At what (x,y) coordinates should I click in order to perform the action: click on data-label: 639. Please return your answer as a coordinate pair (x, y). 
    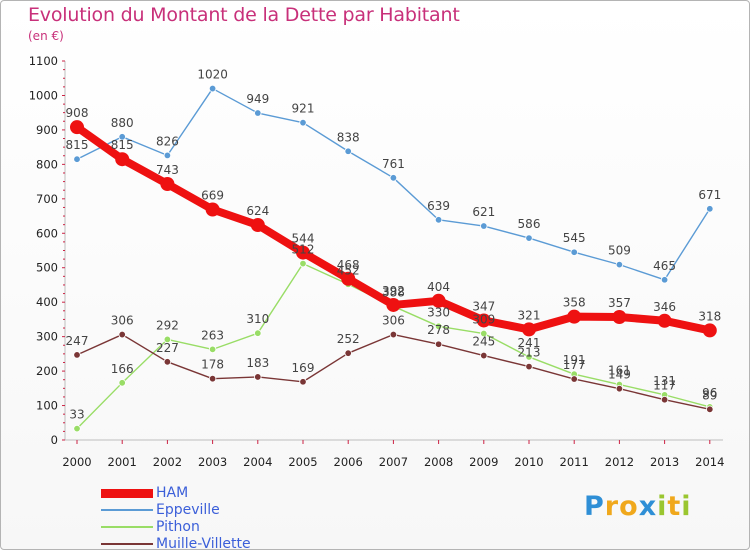
    Looking at the image, I should click on (438, 206).